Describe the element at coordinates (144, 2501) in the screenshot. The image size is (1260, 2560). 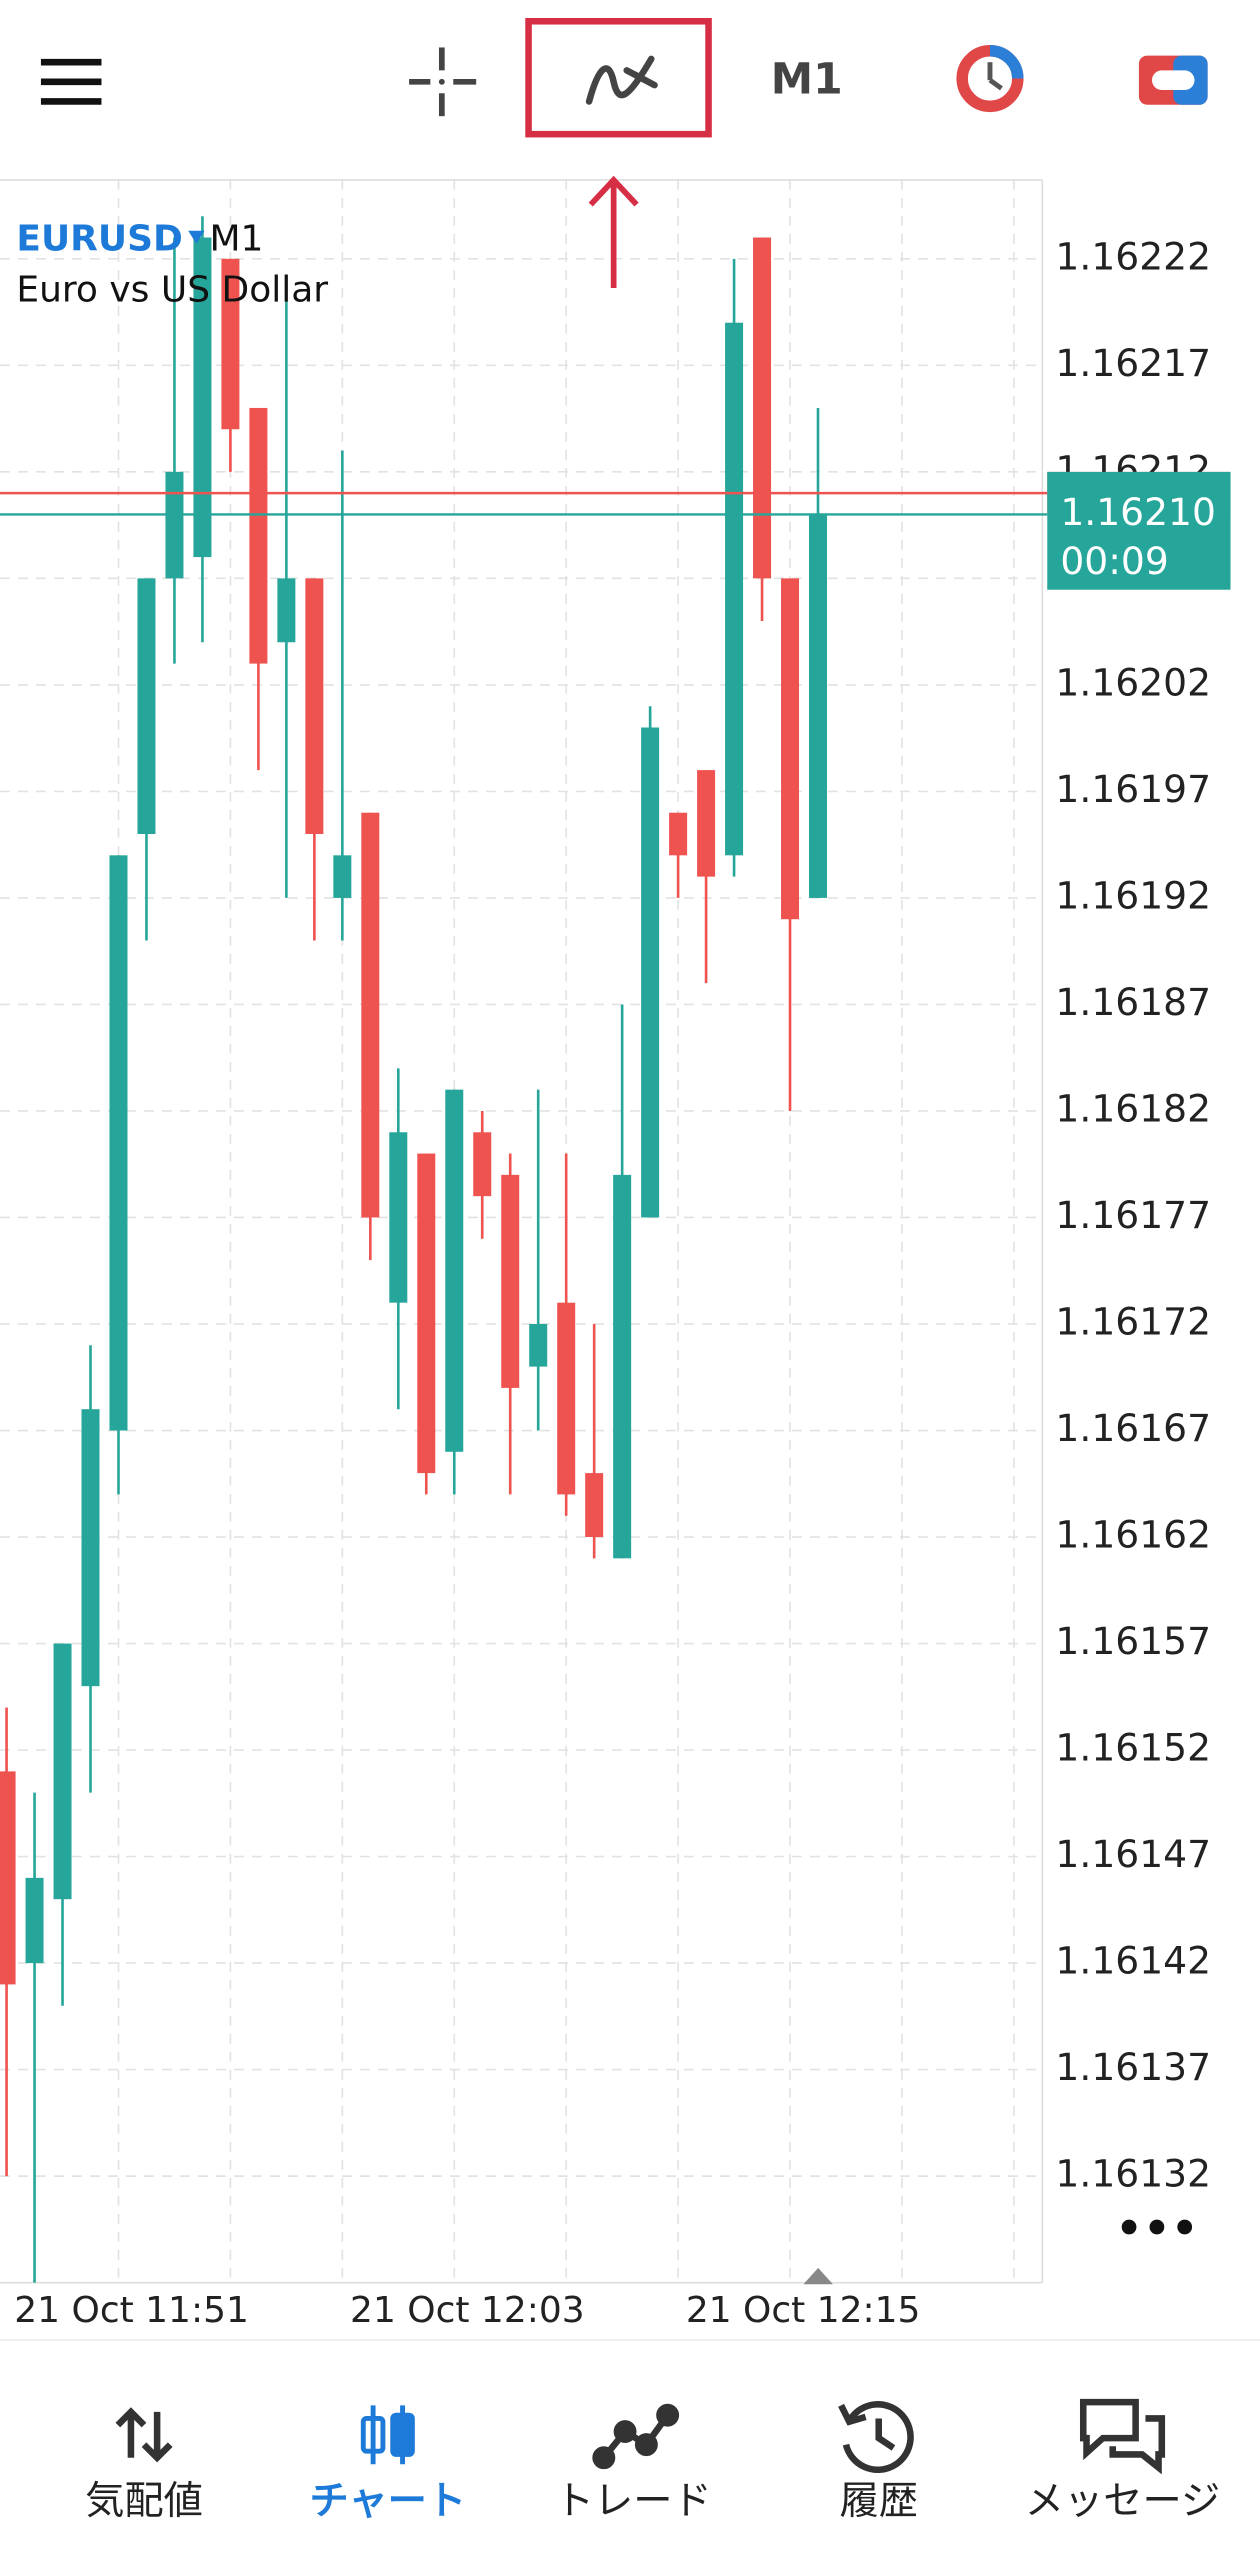
I see `nav-label: 気配値` at that location.